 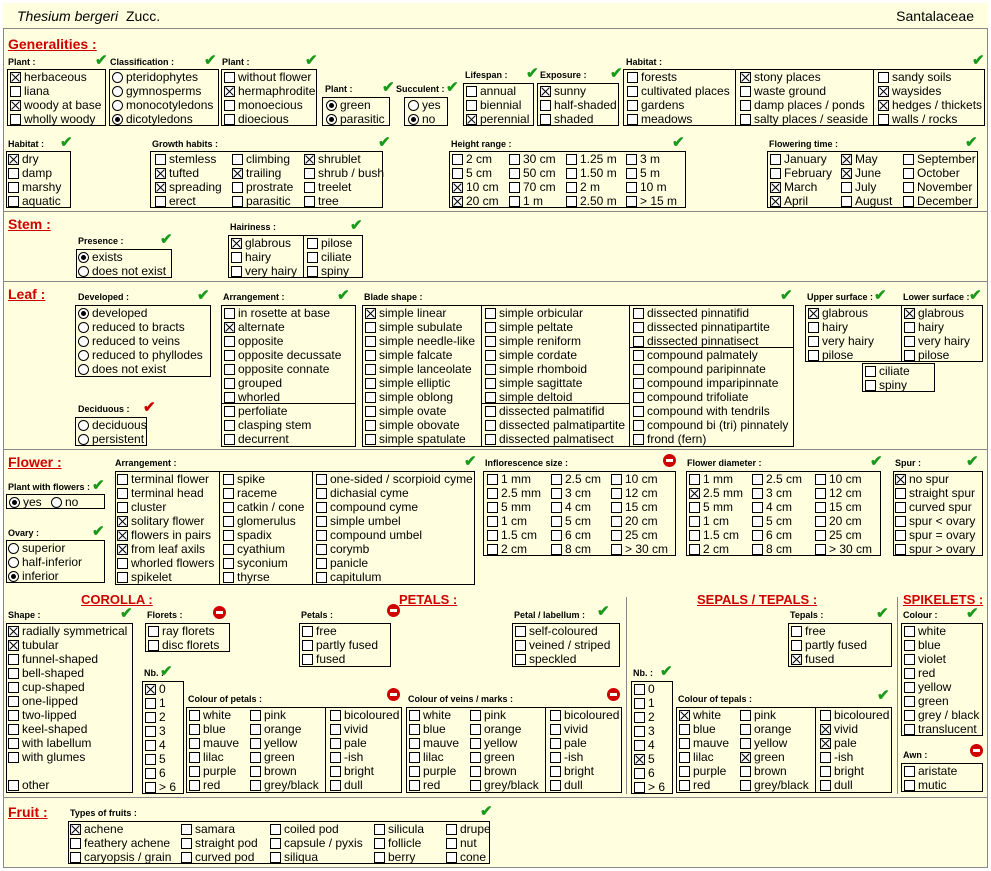 I want to click on flowering-time-option: June, so click(x=861, y=173).